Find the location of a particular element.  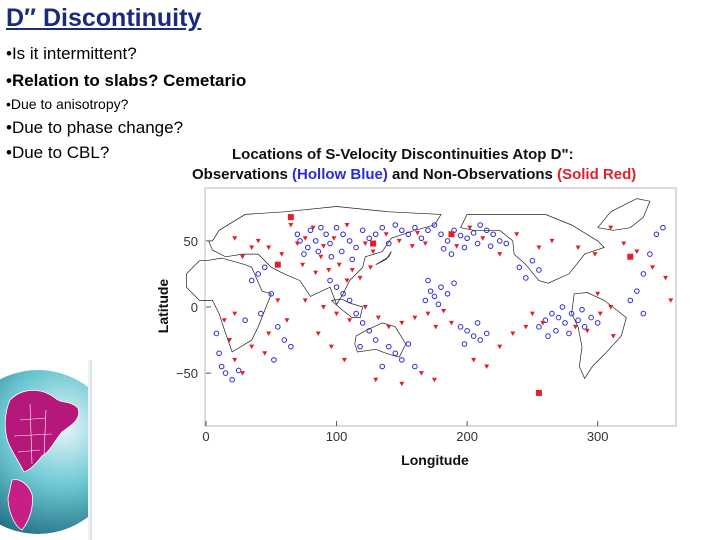

y-tick-label: 0 is located at coordinates (194, 307).